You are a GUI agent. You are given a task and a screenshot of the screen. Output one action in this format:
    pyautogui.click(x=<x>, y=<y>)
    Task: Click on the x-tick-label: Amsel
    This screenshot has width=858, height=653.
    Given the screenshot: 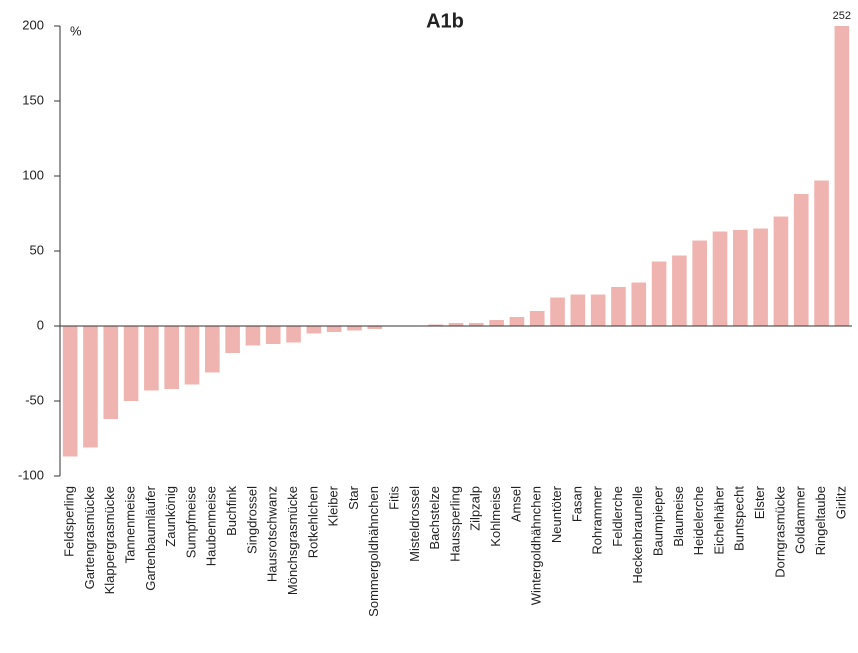 What is the action you would take?
    pyautogui.click(x=515, y=504)
    